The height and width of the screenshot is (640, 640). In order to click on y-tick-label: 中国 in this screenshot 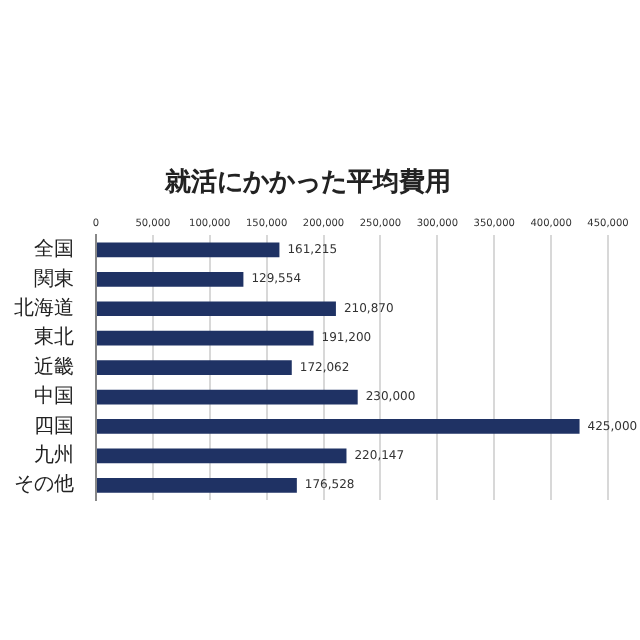, I will do `click(54, 396)`.